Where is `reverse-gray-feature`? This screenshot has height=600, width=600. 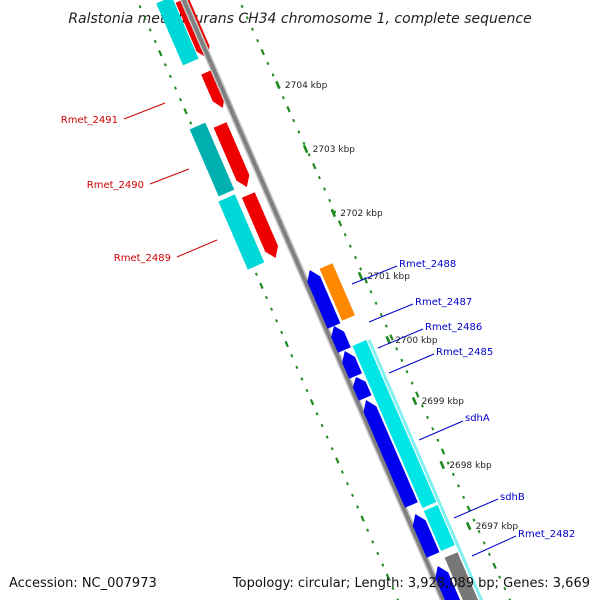 reverse-gray-feature is located at coordinates (461, 576).